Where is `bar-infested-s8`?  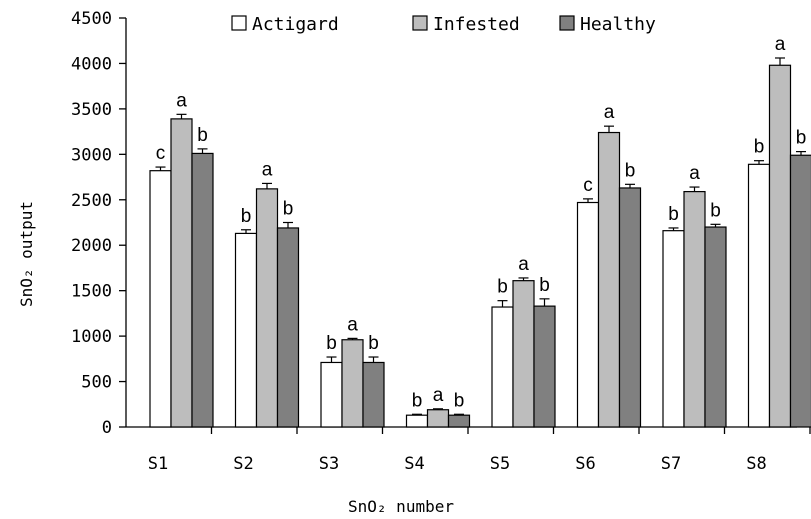 bar-infested-s8 is located at coordinates (780, 246).